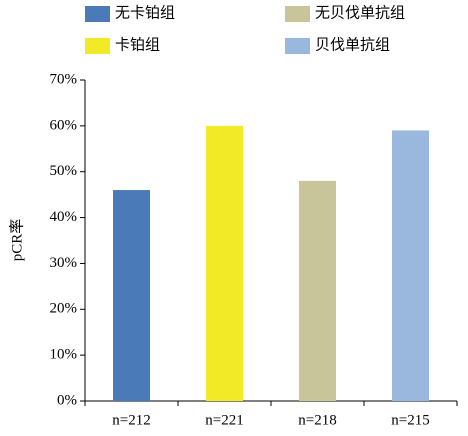 This screenshot has width=468, height=436. What do you see at coordinates (410, 420) in the screenshot?
I see `x-tick-label: n=215` at bounding box center [410, 420].